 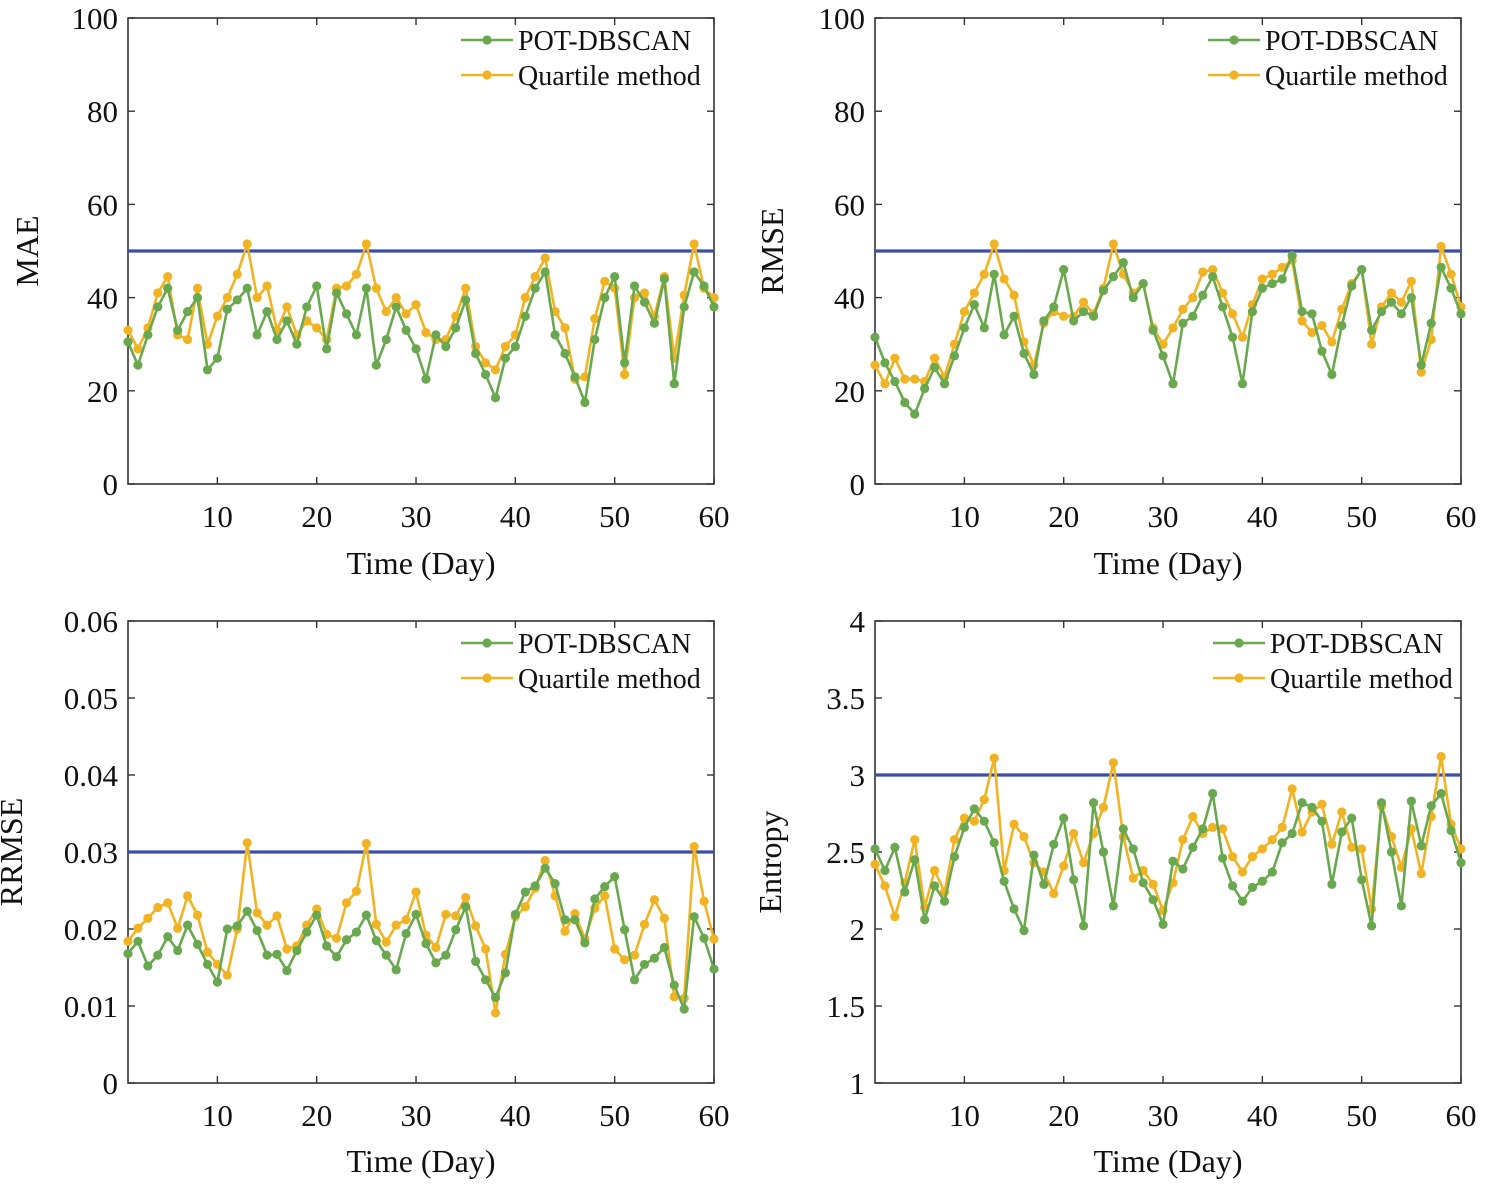 I want to click on x-axis-title: Time (Day), so click(x=420, y=563).